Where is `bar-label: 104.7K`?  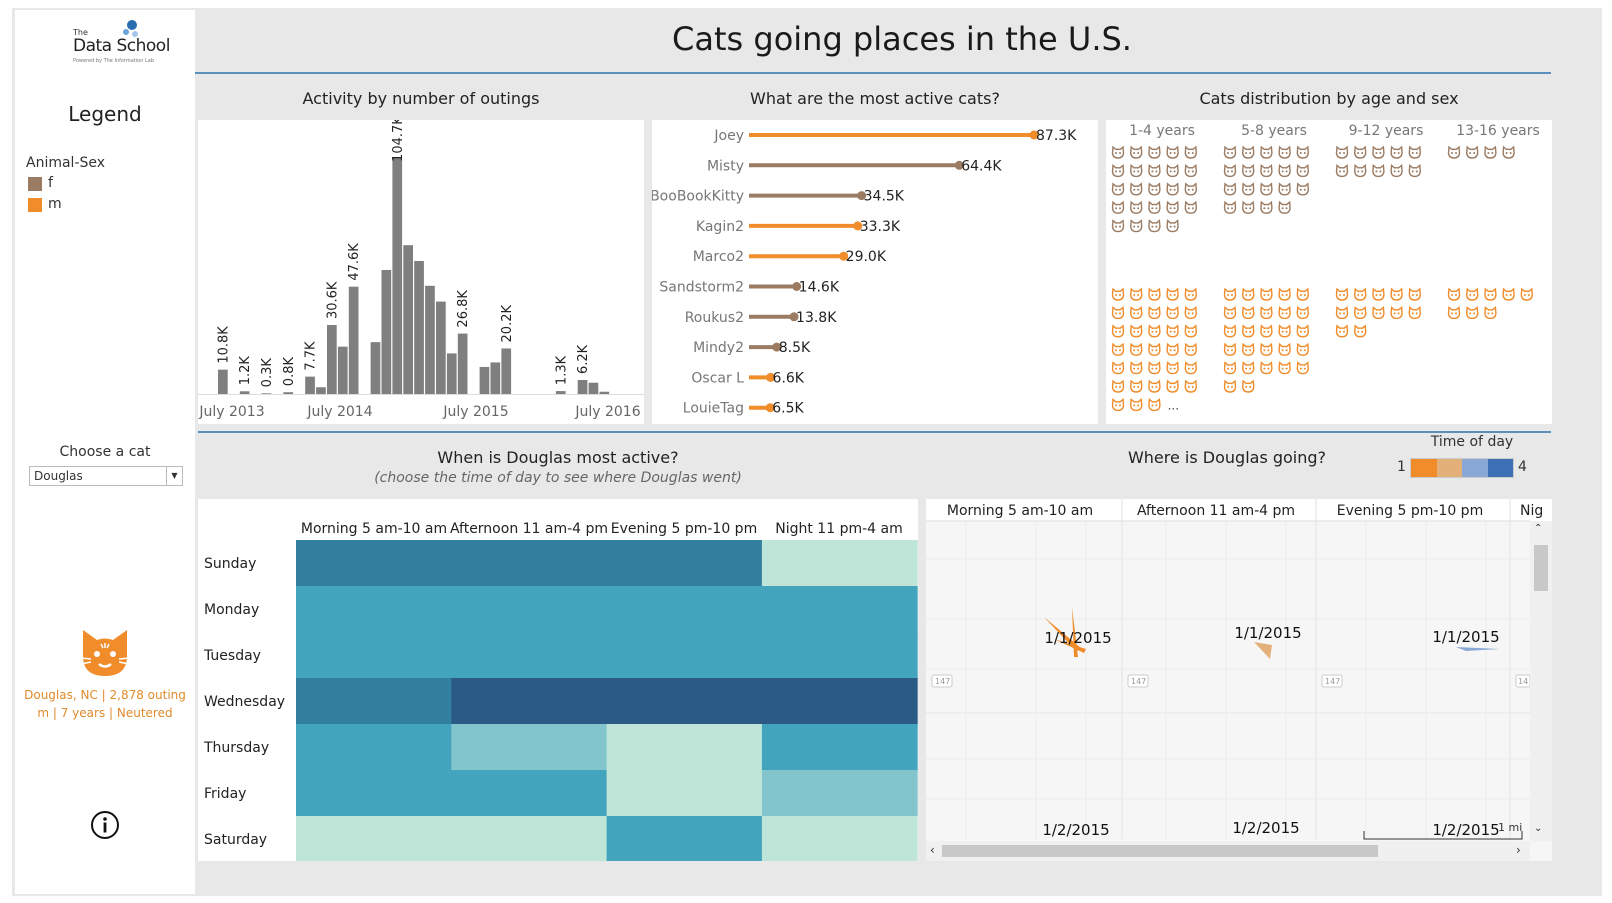
bar-label: 104.7K is located at coordinates (398, 141).